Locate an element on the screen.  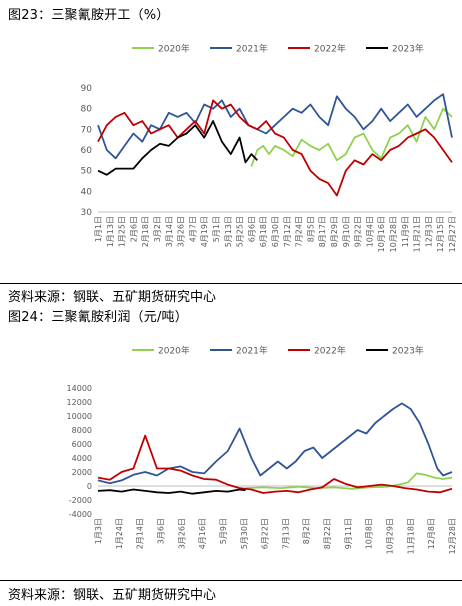
x-tick-label: 1月3日 is located at coordinates (98, 531).